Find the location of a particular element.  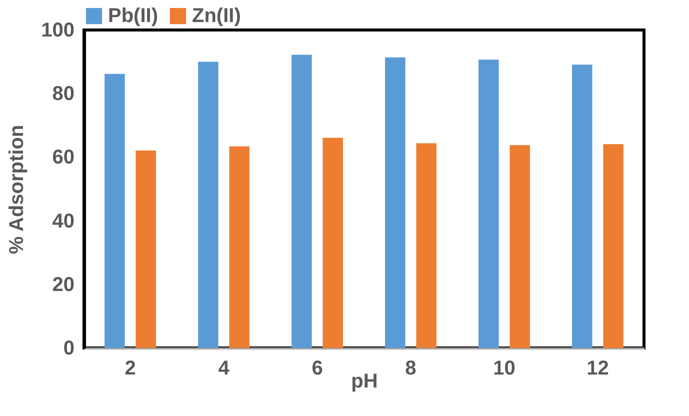

legend-label: Pb(II) is located at coordinates (133, 16).